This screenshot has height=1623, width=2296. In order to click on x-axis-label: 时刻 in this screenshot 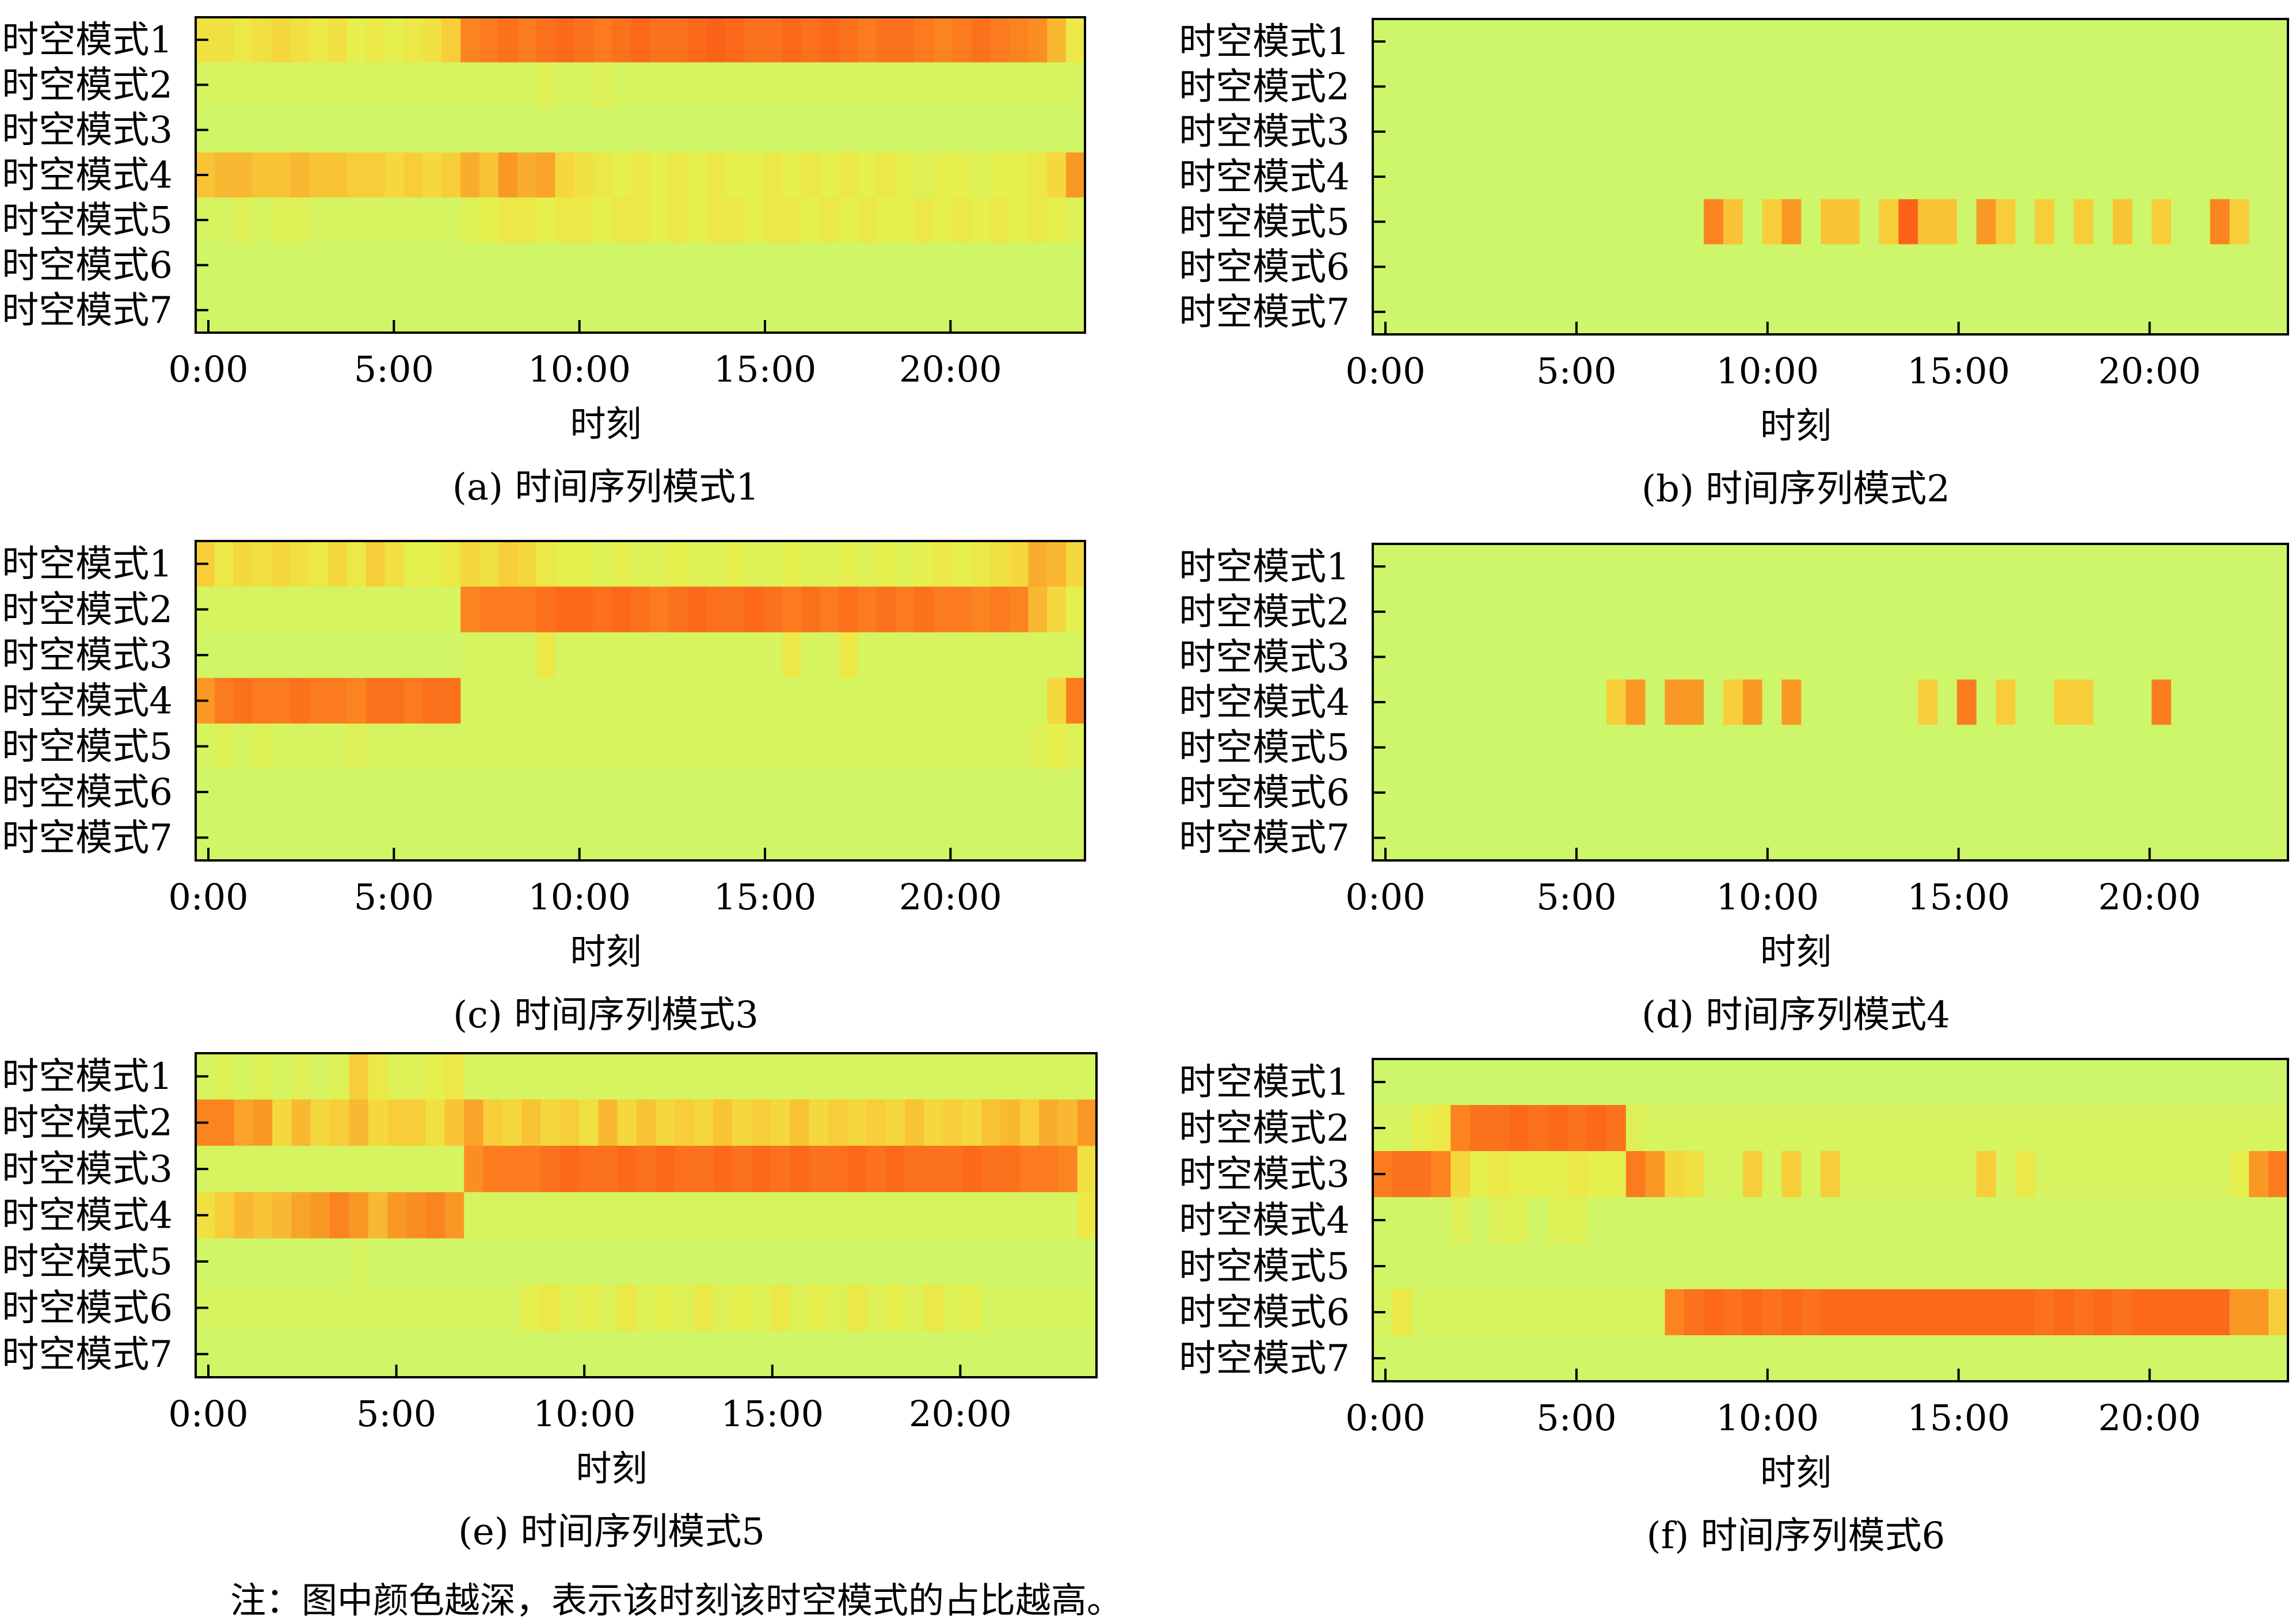, I will do `click(1796, 426)`.